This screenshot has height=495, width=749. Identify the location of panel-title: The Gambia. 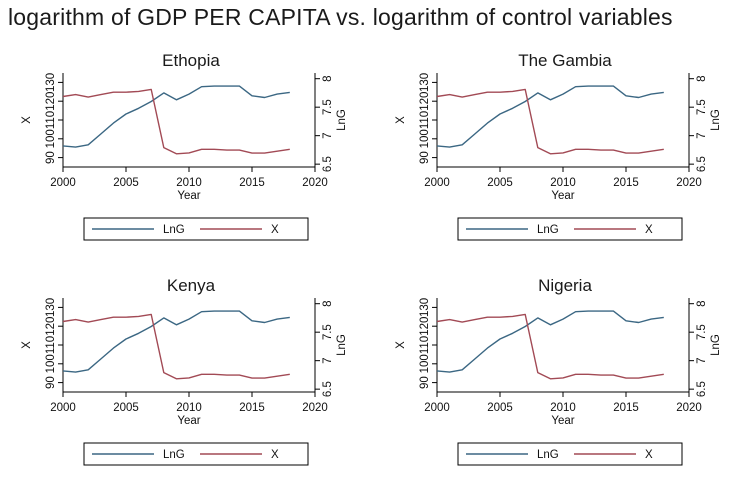
(565, 60).